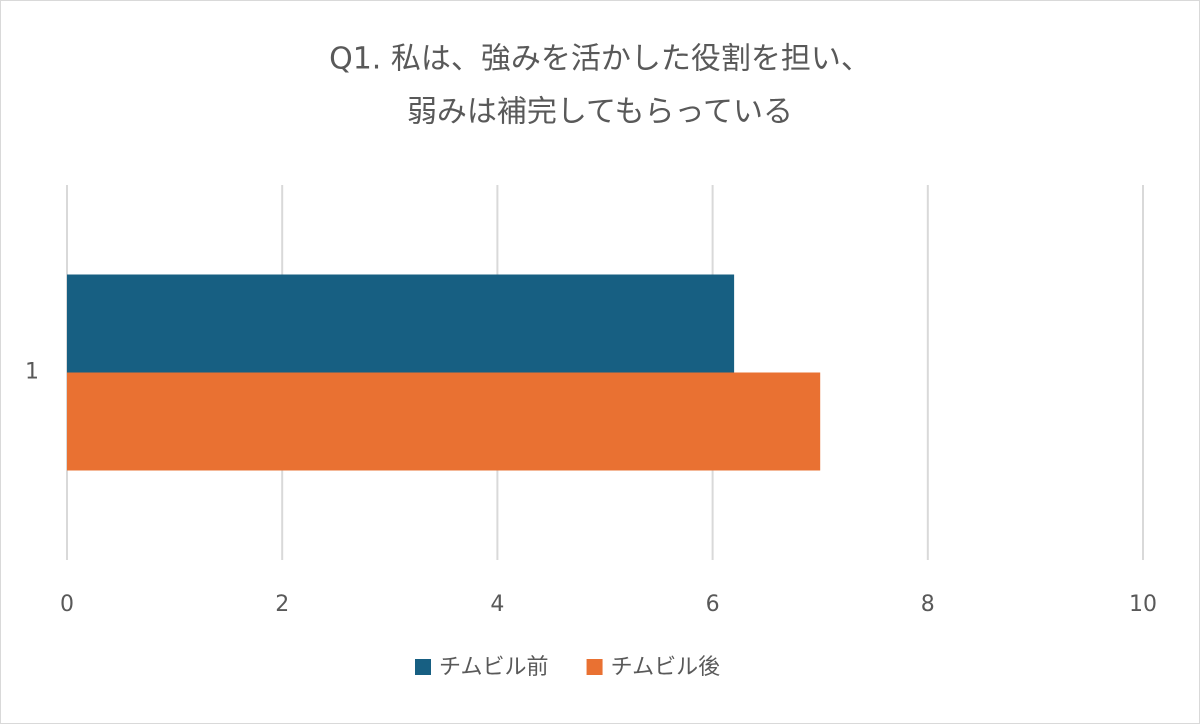 The width and height of the screenshot is (1200, 724). What do you see at coordinates (600, 112) in the screenshot?
I see `chart-title: 弱みは補完してもらっている` at bounding box center [600, 112].